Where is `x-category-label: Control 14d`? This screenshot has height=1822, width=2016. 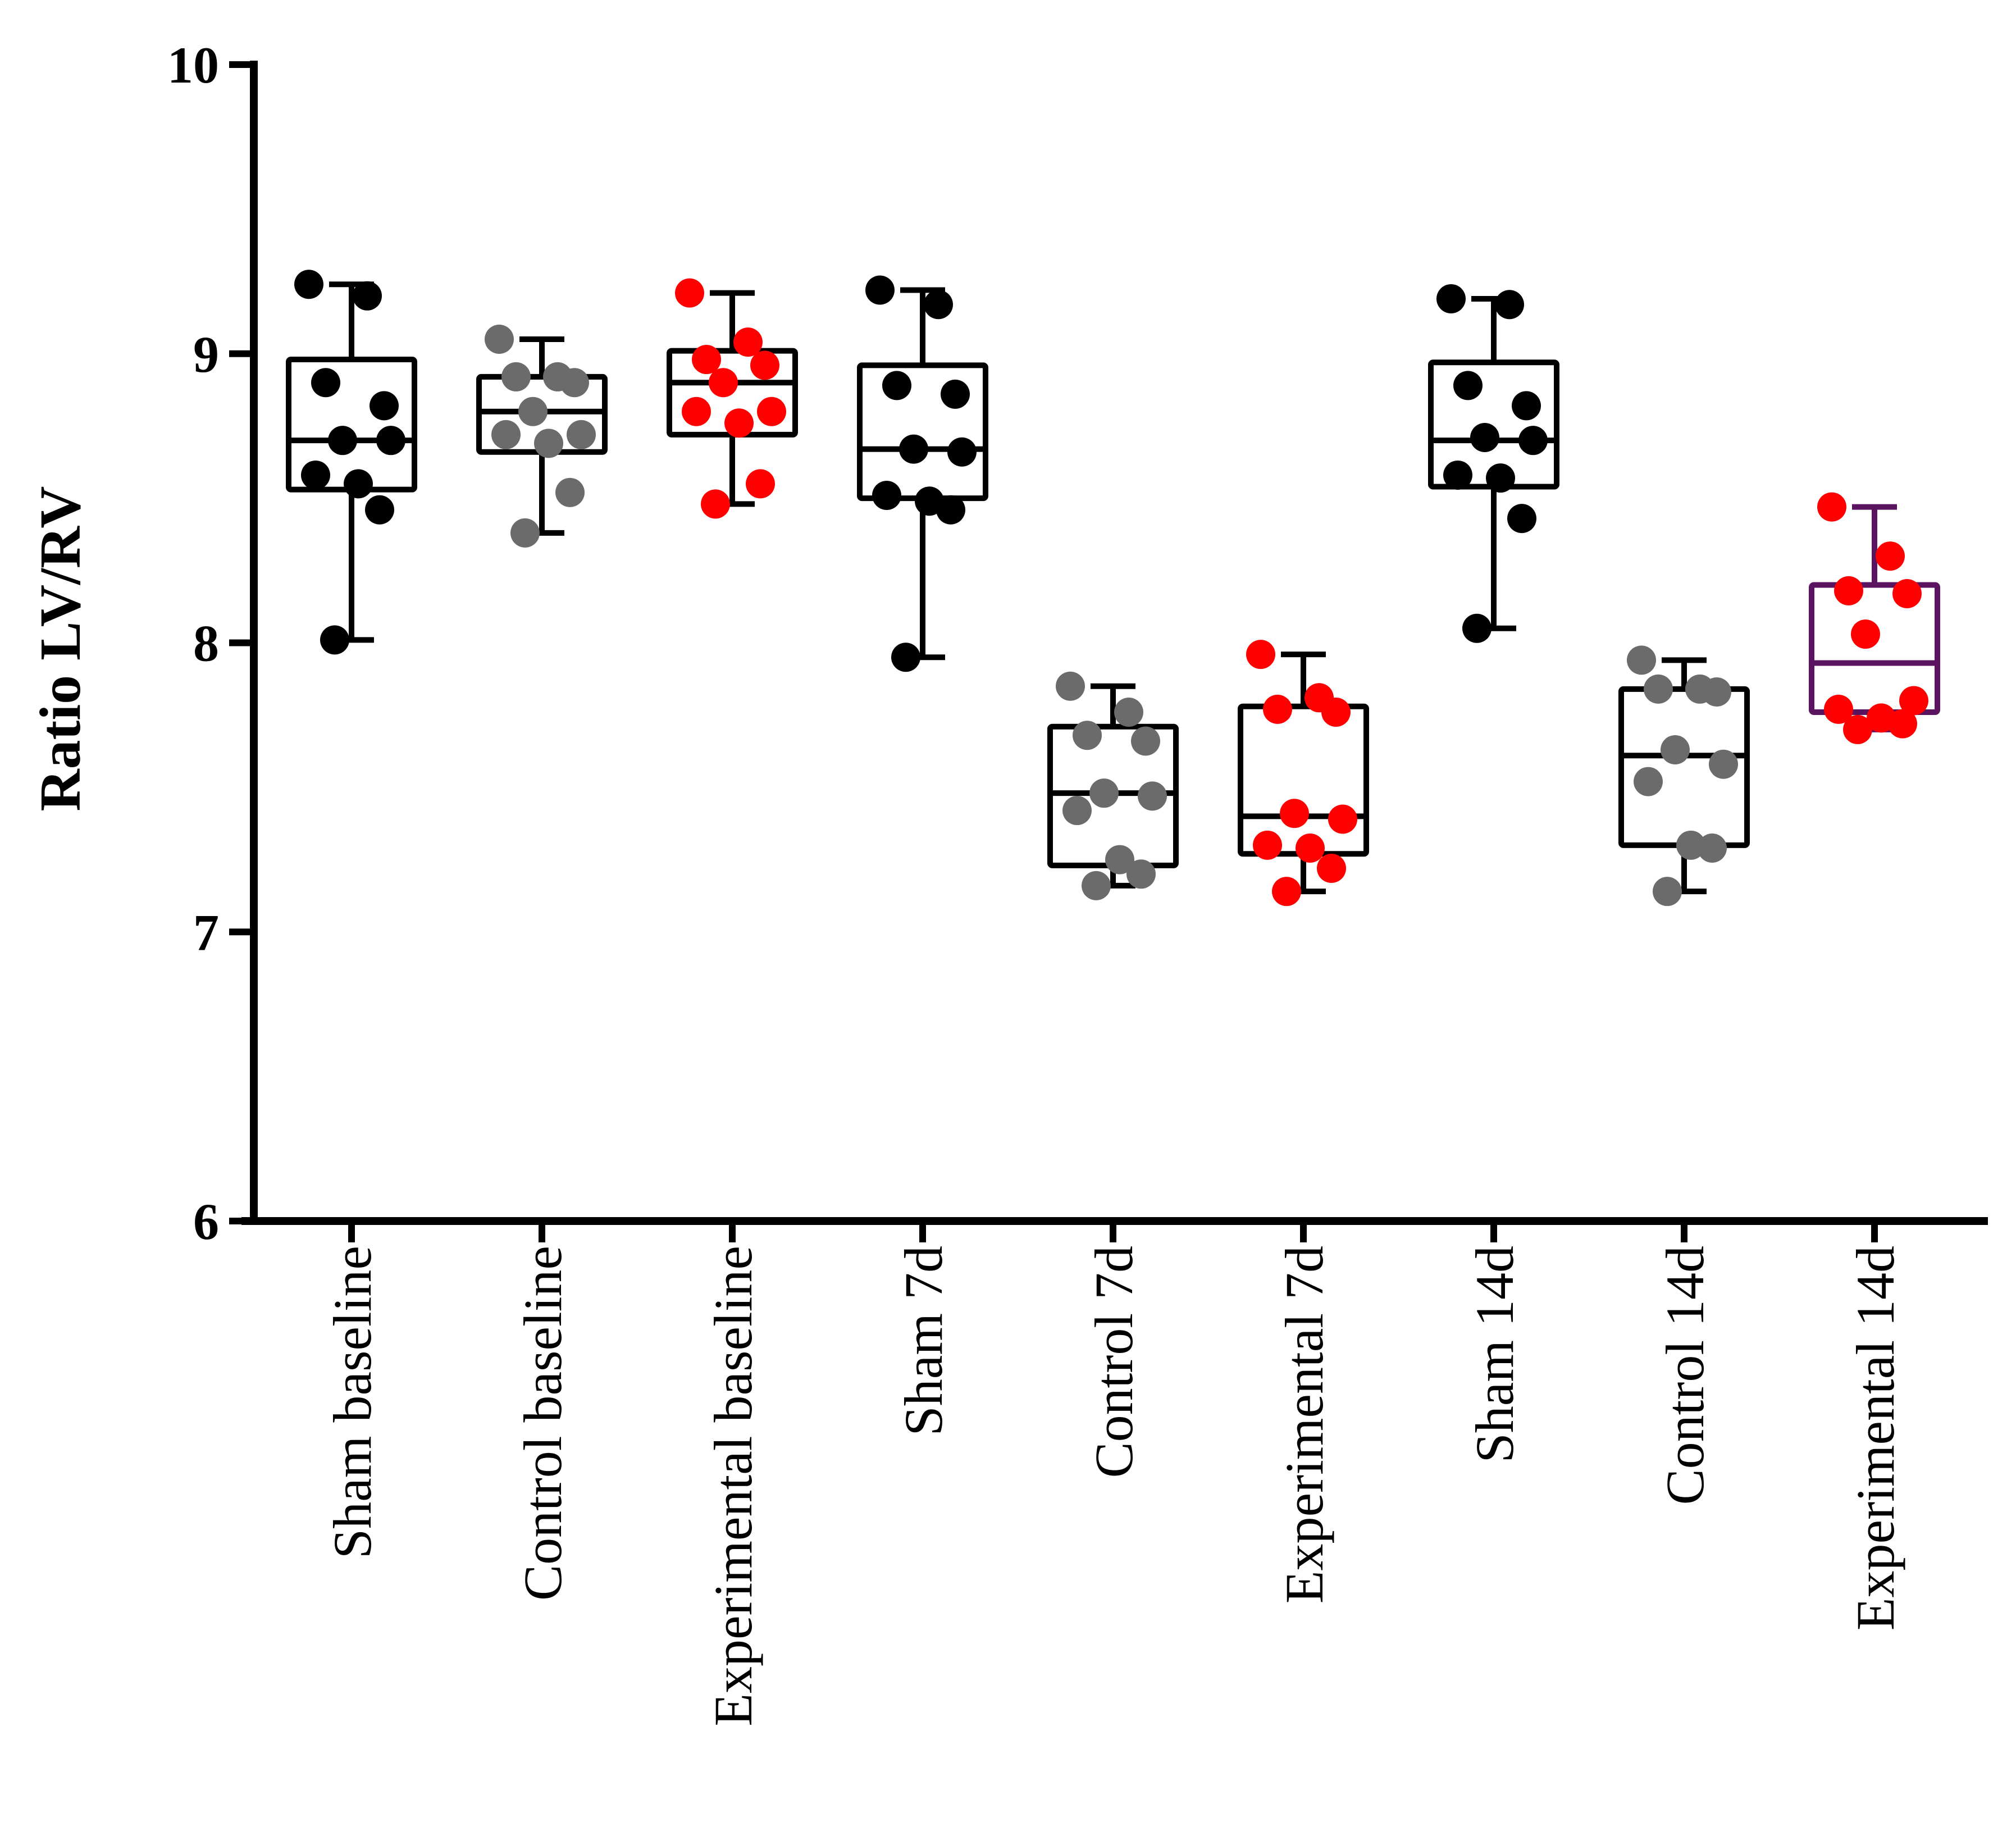
x-category-label: Control 14d is located at coordinates (1685, 1376).